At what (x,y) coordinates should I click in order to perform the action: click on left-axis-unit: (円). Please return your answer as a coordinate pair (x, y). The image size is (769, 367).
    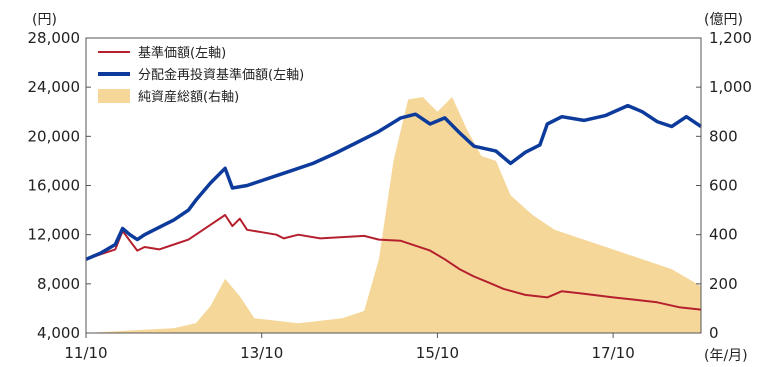
    Looking at the image, I should click on (44, 20).